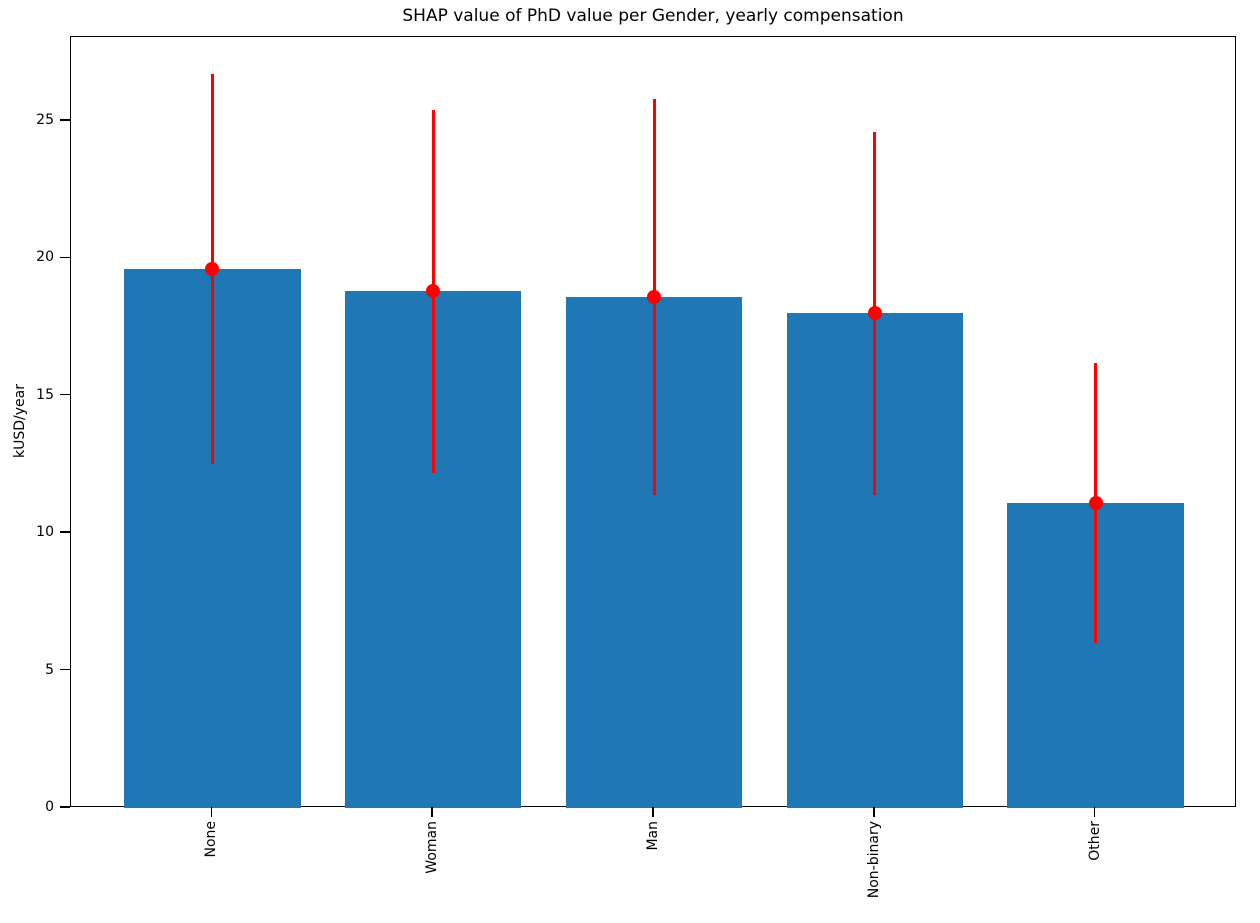 The height and width of the screenshot is (923, 1260). Describe the element at coordinates (873, 860) in the screenshot. I see `x-tick-label-non-binary: Non-binary` at that location.